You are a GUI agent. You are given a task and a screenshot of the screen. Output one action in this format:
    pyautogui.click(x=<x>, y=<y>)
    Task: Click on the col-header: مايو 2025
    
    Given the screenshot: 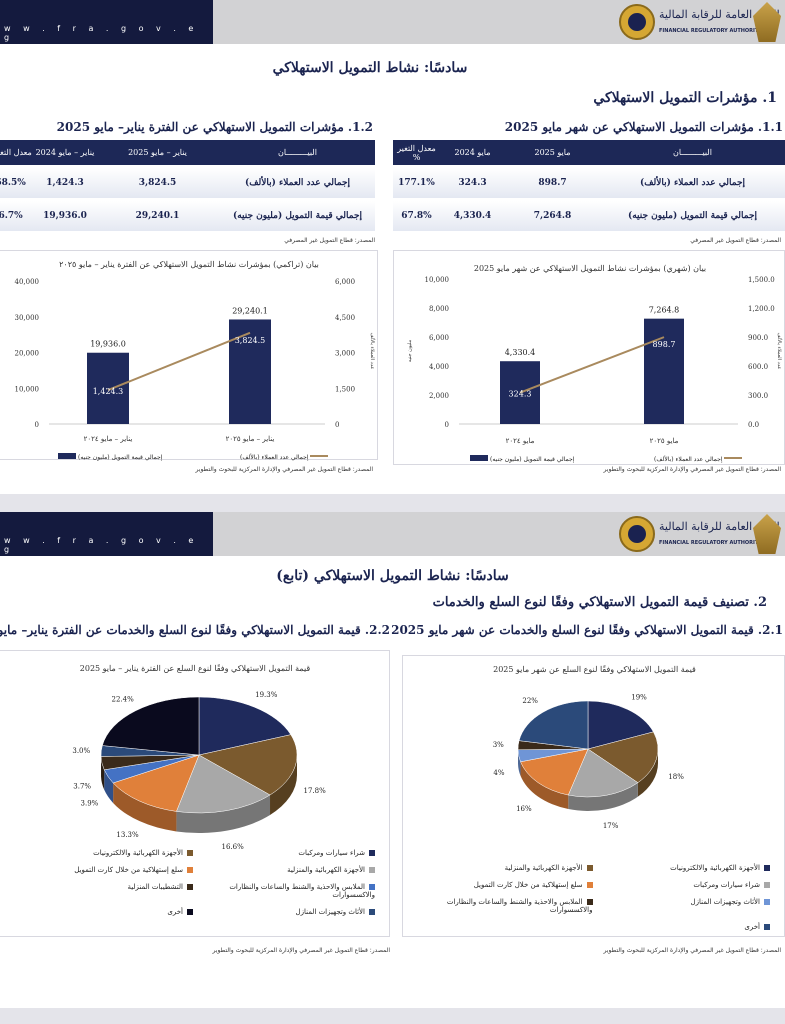 What is the action you would take?
    pyautogui.click(x=552, y=152)
    